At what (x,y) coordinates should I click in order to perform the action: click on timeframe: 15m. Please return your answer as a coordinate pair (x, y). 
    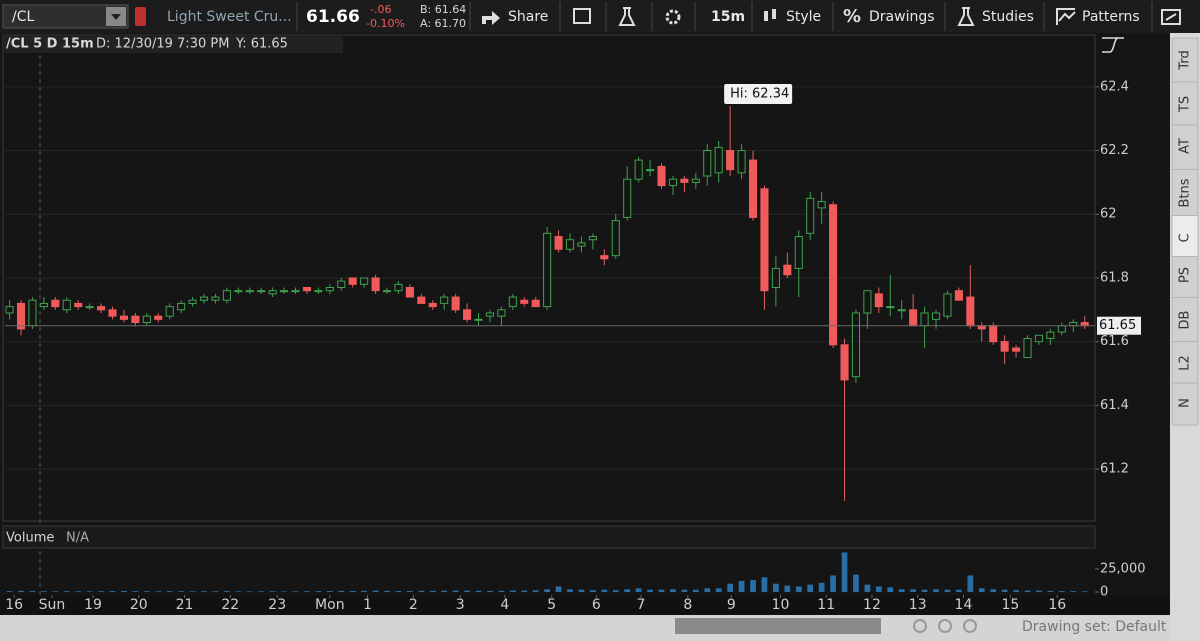
    Looking at the image, I should click on (728, 17).